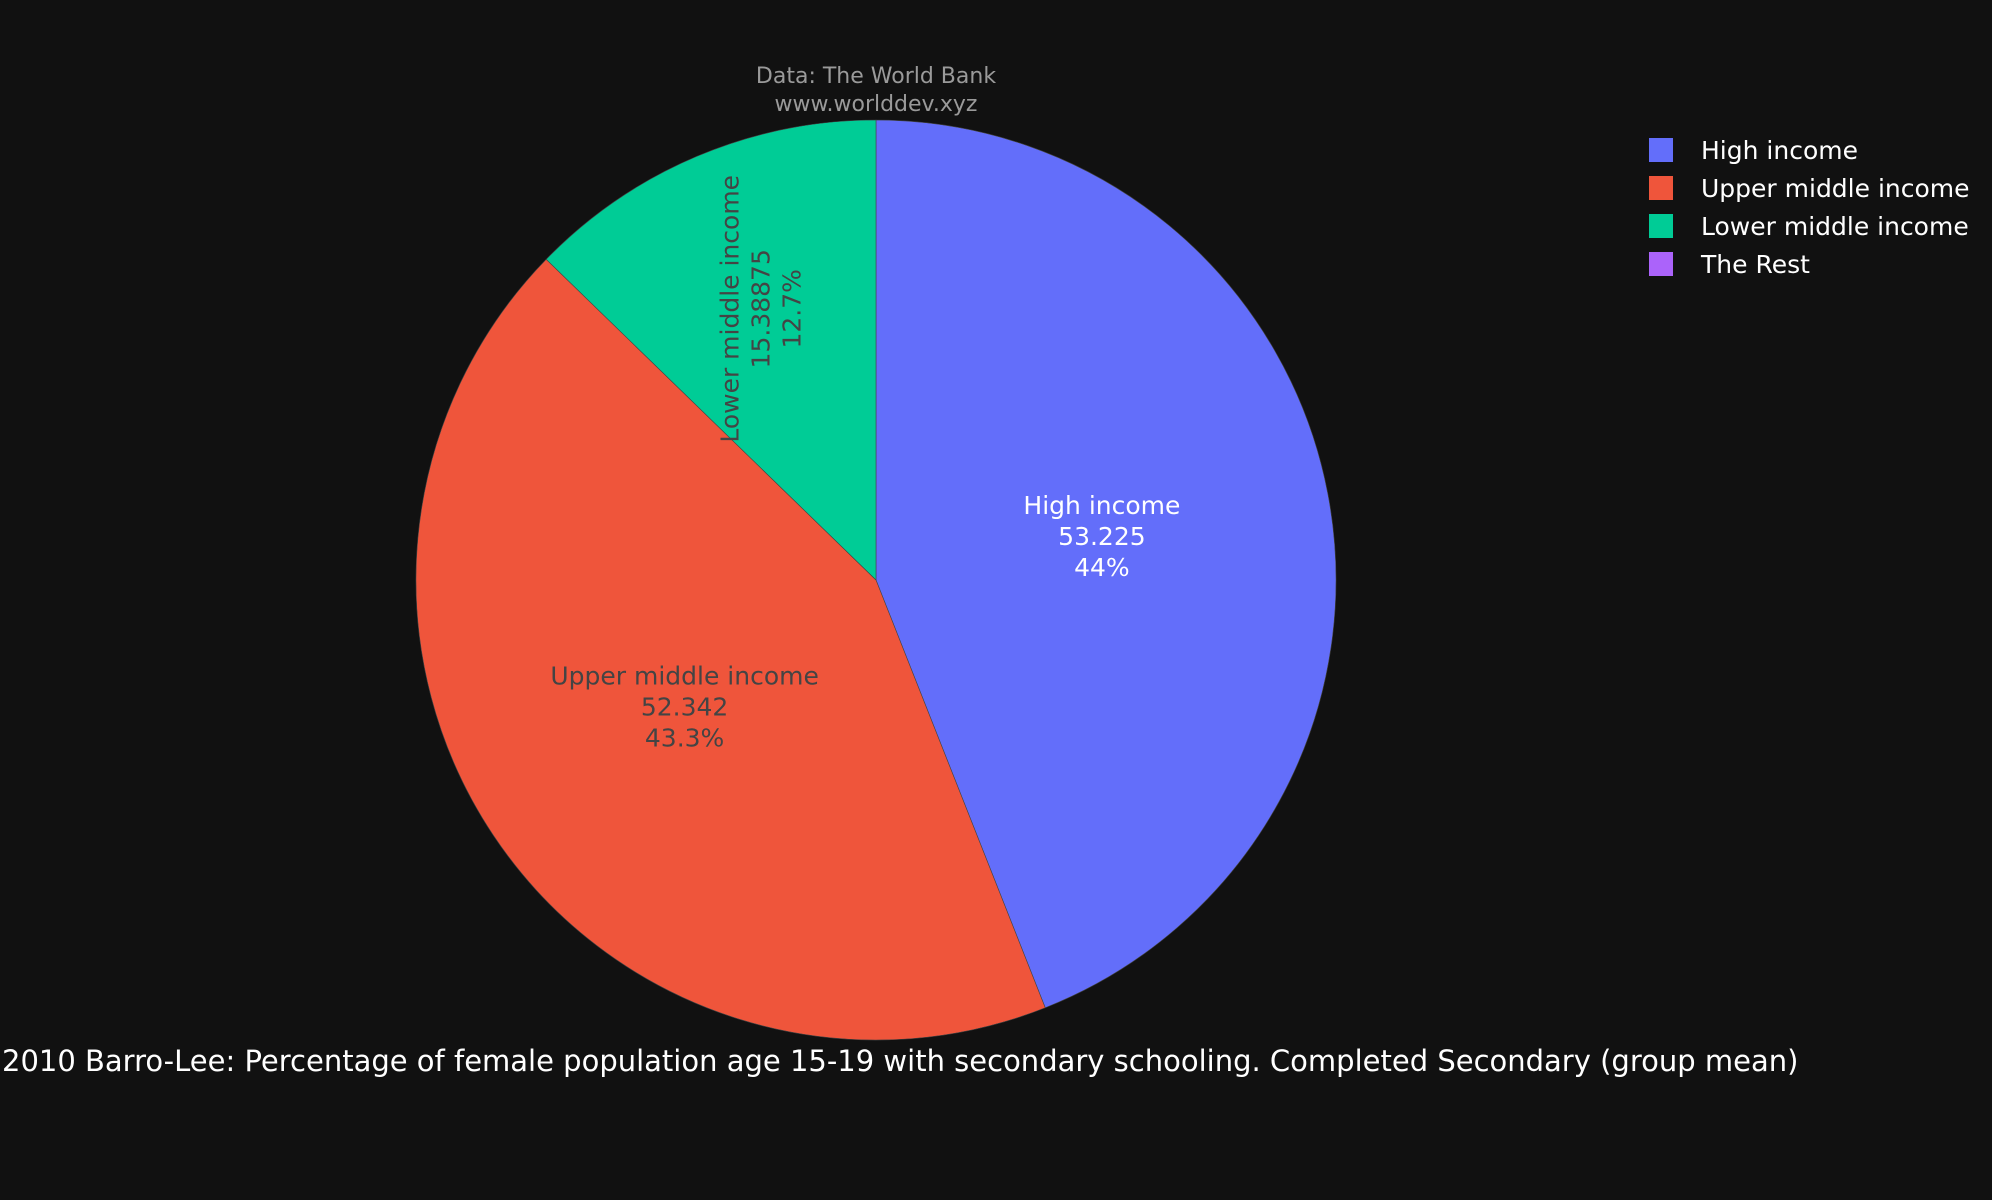 This screenshot has width=1992, height=1200. Describe the element at coordinates (1661, 188) in the screenshot. I see `legend-swatch-upper-middle-income` at that location.